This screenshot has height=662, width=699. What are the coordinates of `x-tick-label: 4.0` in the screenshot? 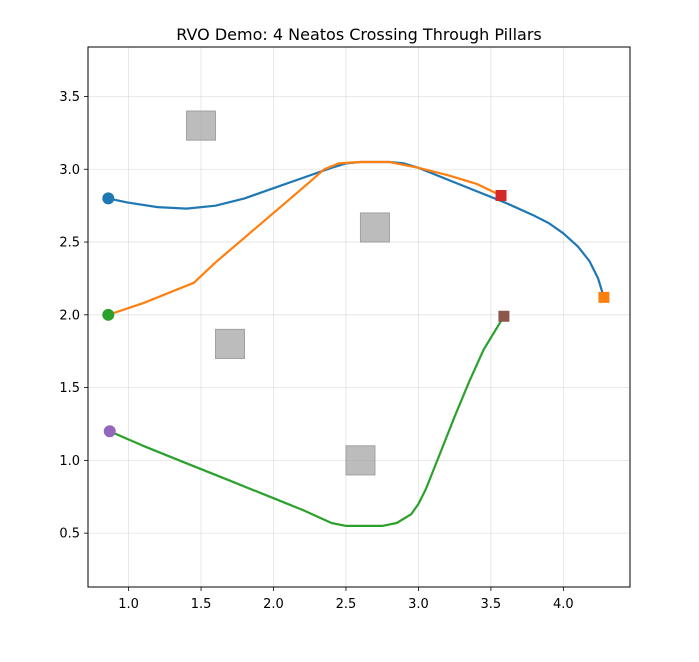 It's located at (563, 604).